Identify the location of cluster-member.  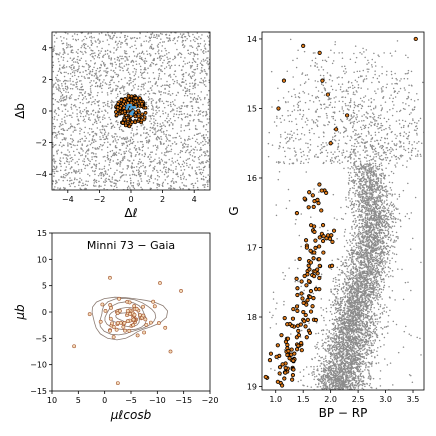
(145, 113).